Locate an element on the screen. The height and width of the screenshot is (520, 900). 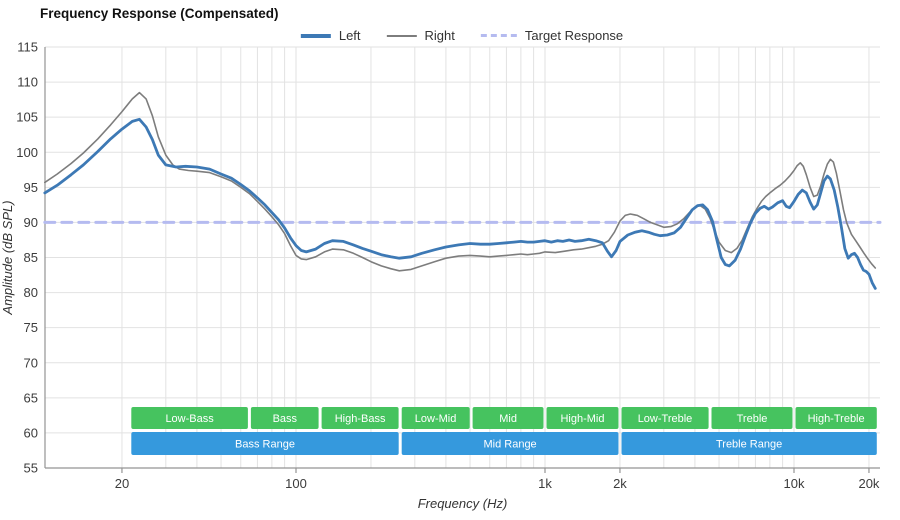
y-axis-label: Amplitude (dB SPL) is located at coordinates (7, 257).